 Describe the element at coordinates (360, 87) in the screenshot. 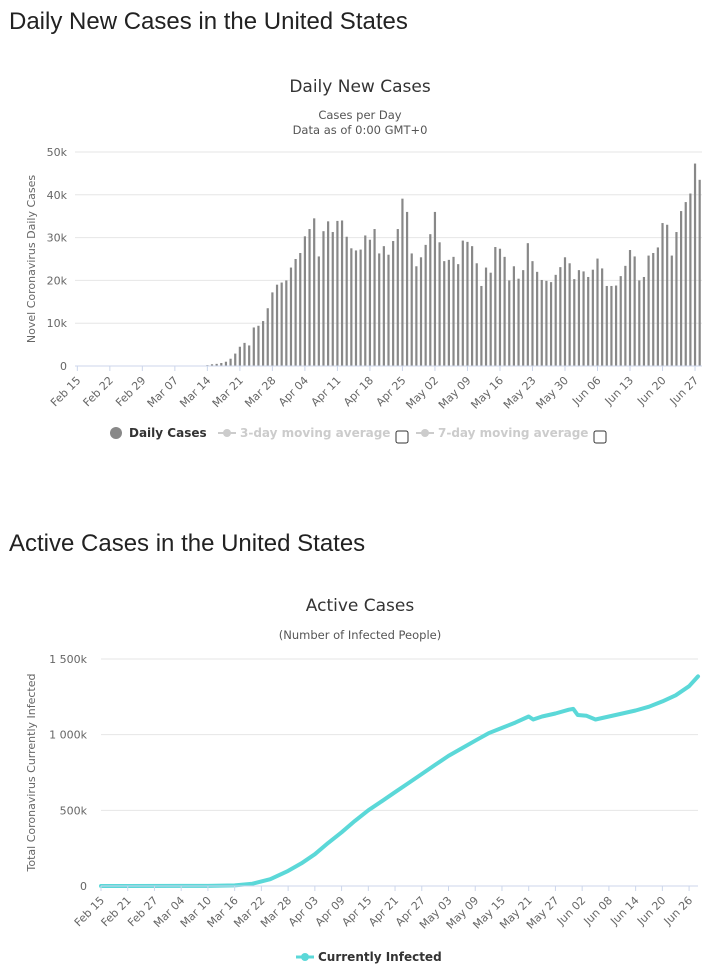

I see `chart-title: Daily New Cases` at that location.